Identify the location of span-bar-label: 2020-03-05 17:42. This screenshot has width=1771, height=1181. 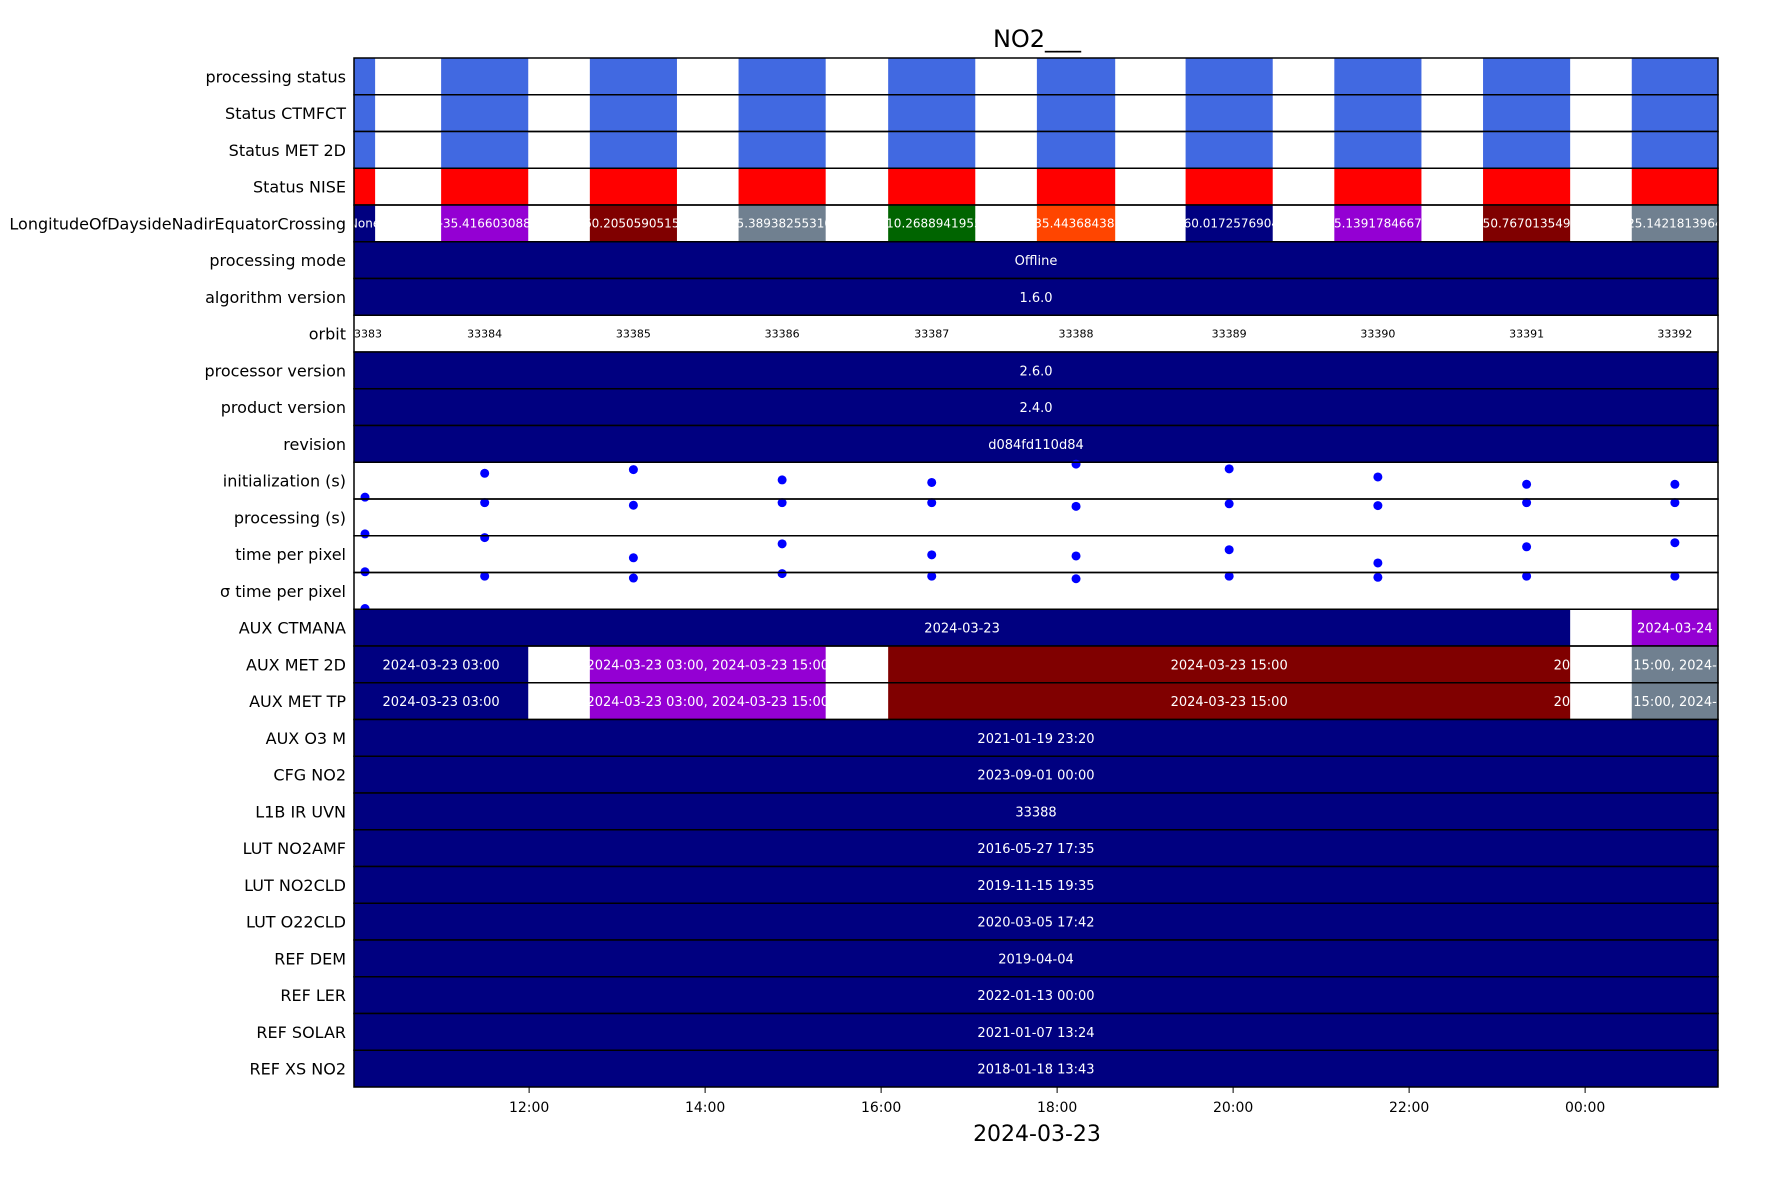
(1035, 923).